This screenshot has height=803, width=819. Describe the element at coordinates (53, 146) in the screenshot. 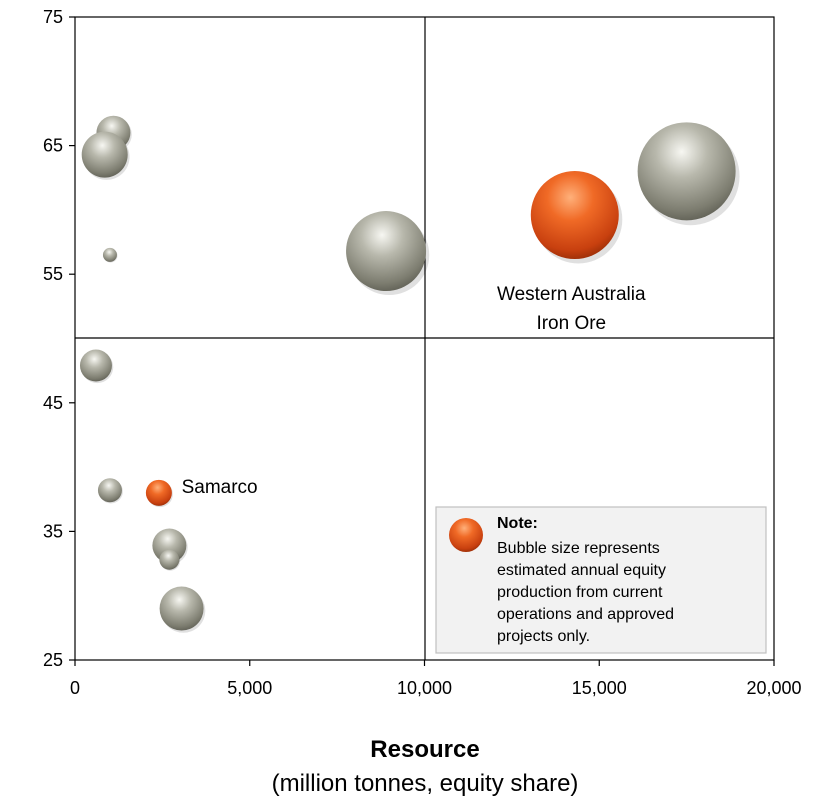

I see `y-tick-label: 65` at that location.